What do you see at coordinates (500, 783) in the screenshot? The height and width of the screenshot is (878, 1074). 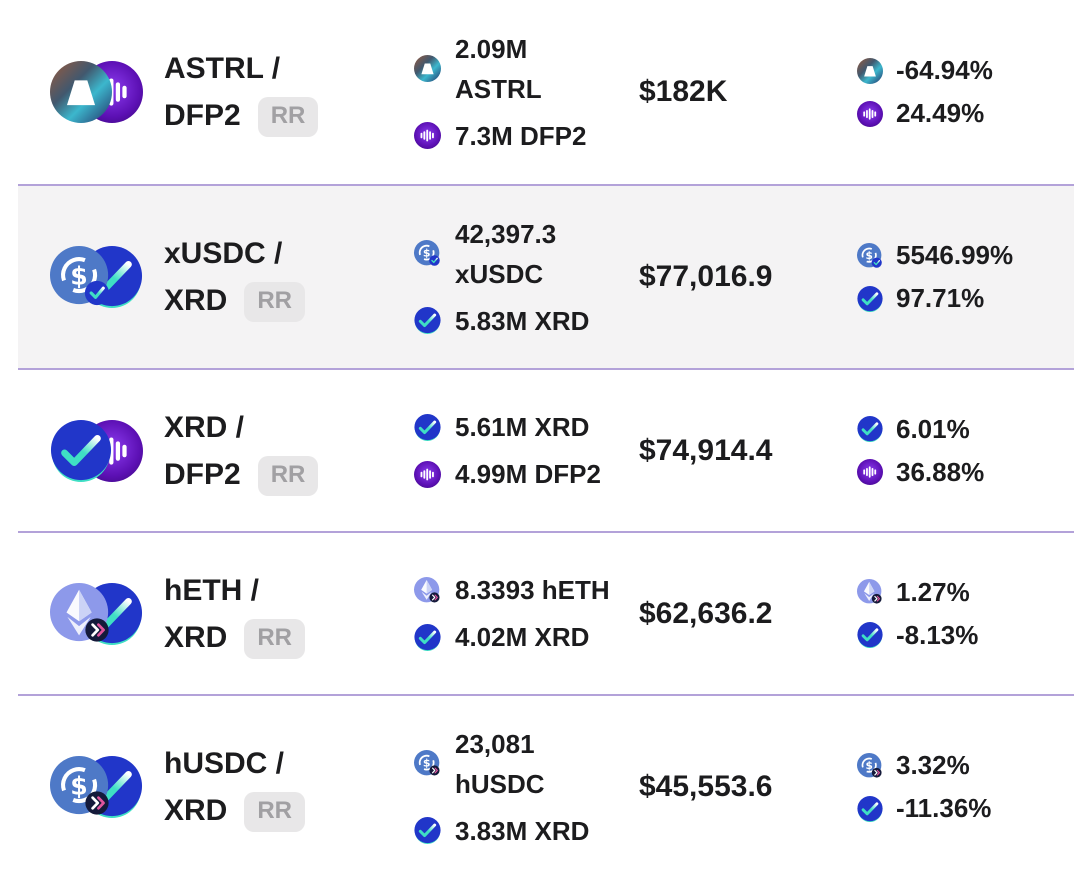 I see `token-amount-line: hUSDC` at bounding box center [500, 783].